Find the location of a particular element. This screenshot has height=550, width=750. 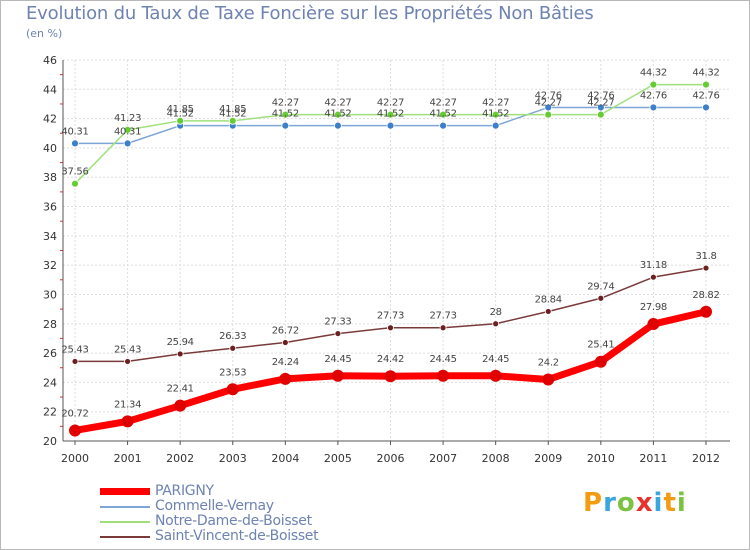

proxiti-logo: Proxiti is located at coordinates (635, 503).